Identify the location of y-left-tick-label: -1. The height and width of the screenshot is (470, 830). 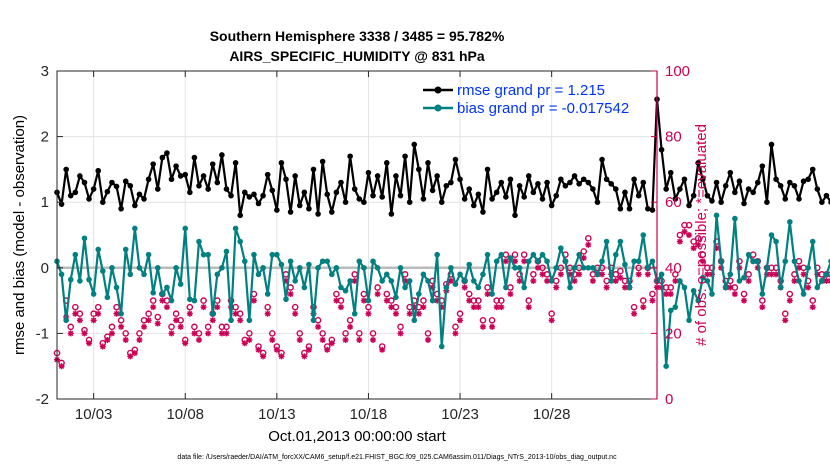
(42, 333).